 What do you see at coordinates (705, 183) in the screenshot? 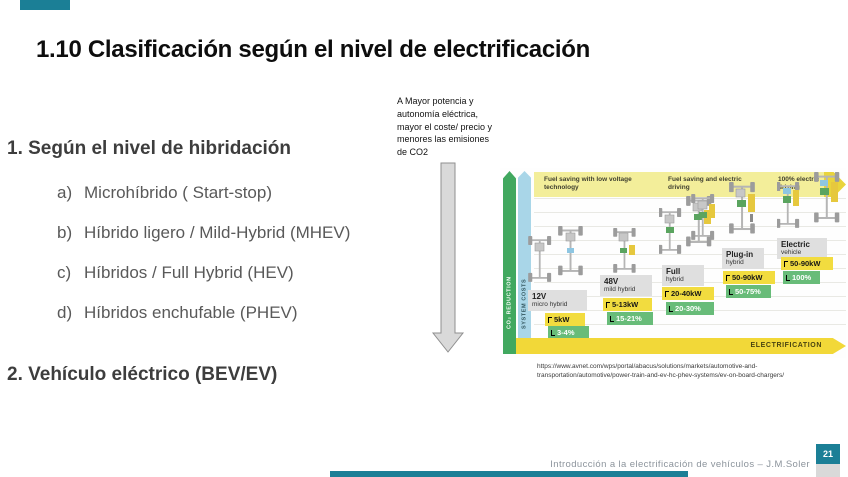
I see `band-label-2: Fuel saving and electric driving` at bounding box center [705, 183].